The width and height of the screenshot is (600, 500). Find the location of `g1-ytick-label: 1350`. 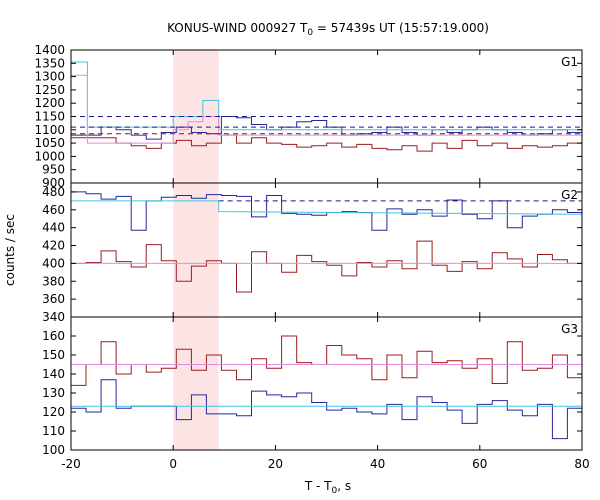

g1-ytick-label: 1350 is located at coordinates (49, 63).